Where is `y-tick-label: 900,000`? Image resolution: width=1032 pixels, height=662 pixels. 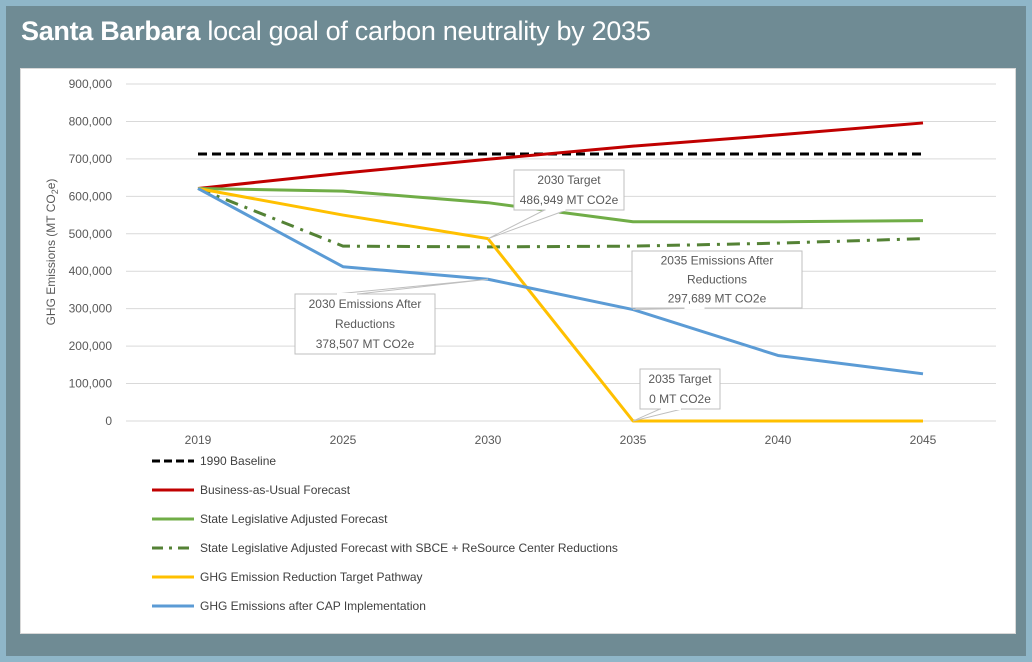 y-tick-label: 900,000 is located at coordinates (91, 84).